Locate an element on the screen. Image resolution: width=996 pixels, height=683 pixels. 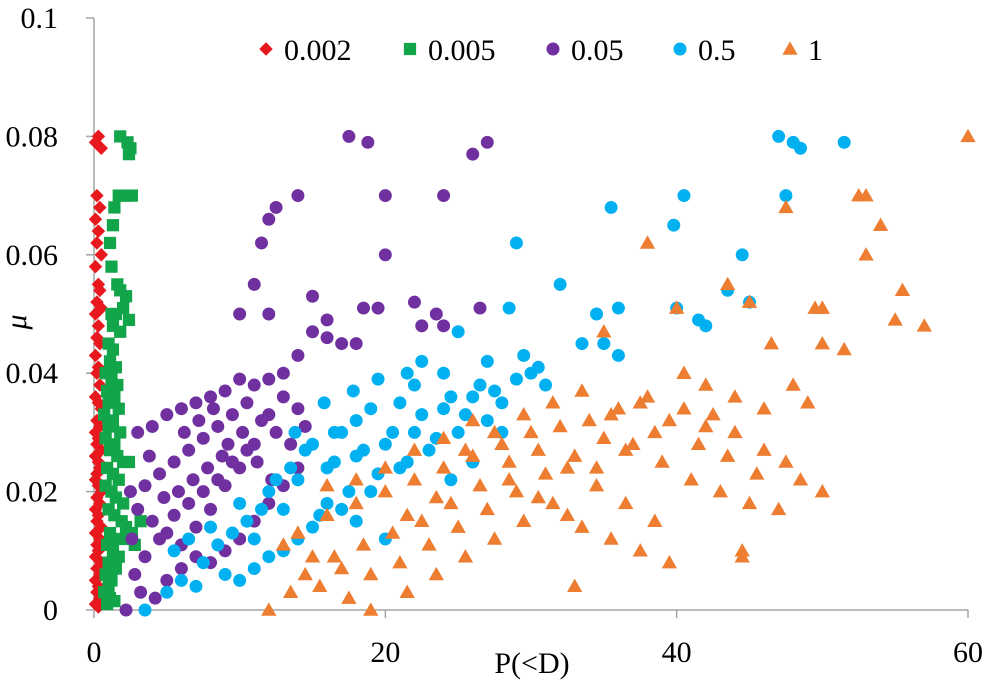
x-tick-label: 0 is located at coordinates (94, 652).